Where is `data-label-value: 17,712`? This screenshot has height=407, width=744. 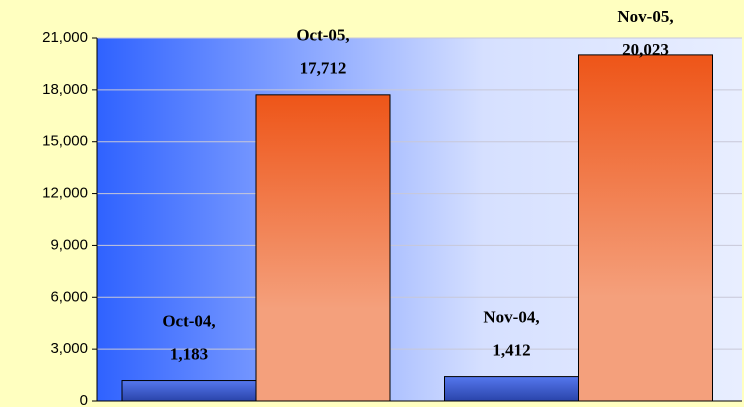 data-label-value: 17,712 is located at coordinates (323, 68).